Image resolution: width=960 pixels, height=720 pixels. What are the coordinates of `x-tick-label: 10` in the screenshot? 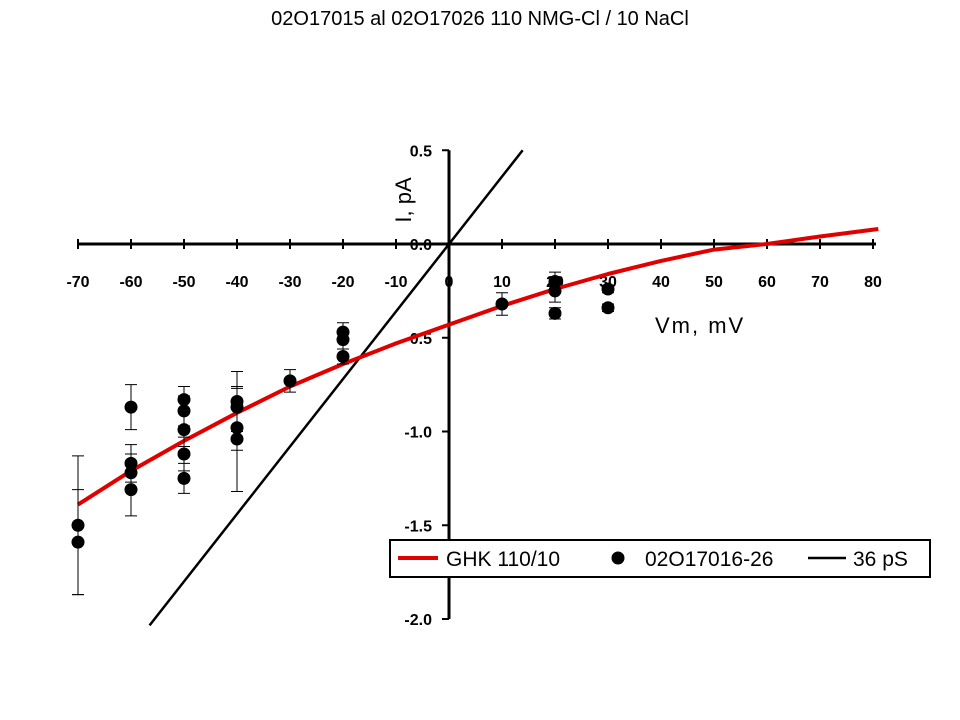 It's located at (502, 282).